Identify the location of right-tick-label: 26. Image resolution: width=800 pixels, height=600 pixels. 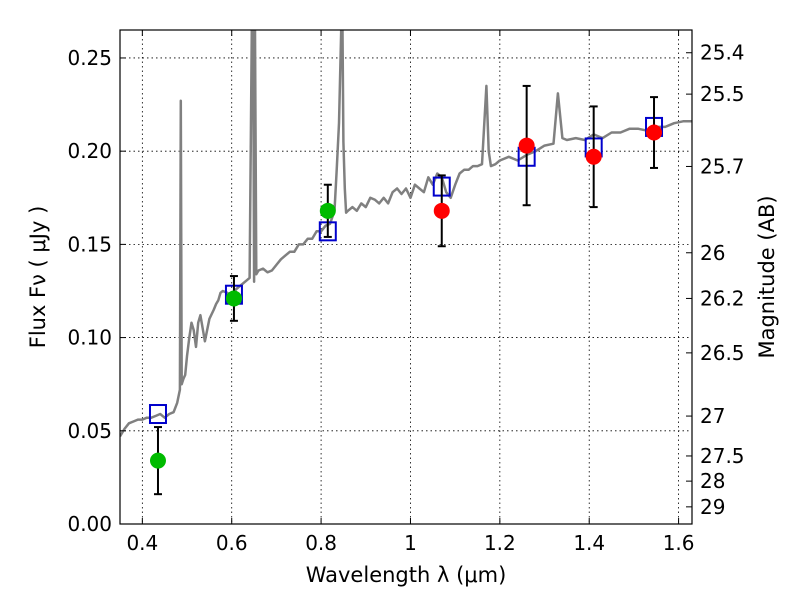
(712, 253).